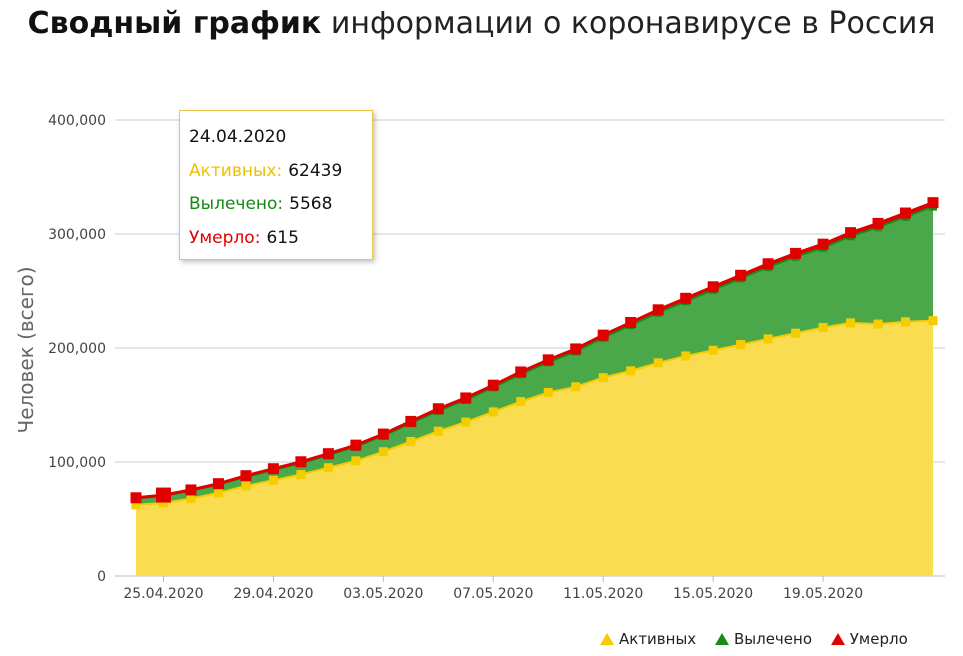 The height and width of the screenshot is (656, 963). Describe the element at coordinates (493, 594) in the screenshot. I see `x-tick-label: 07.05.2020` at that location.